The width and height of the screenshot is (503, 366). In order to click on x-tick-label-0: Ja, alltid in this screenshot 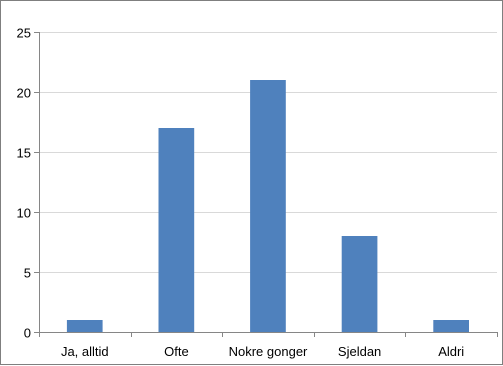, I will do `click(85, 351)`.